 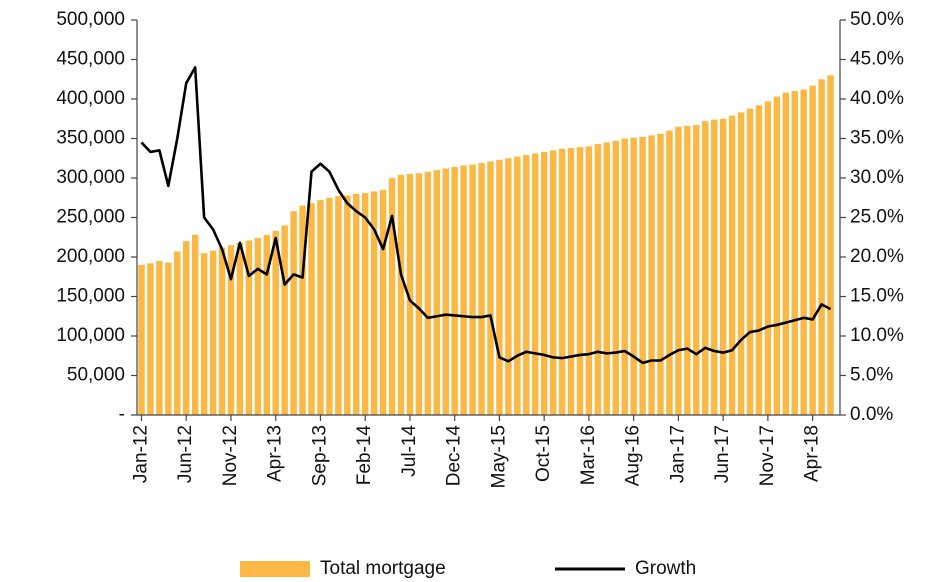 I want to click on x-tick-label: Jun-17, so click(x=722, y=454).